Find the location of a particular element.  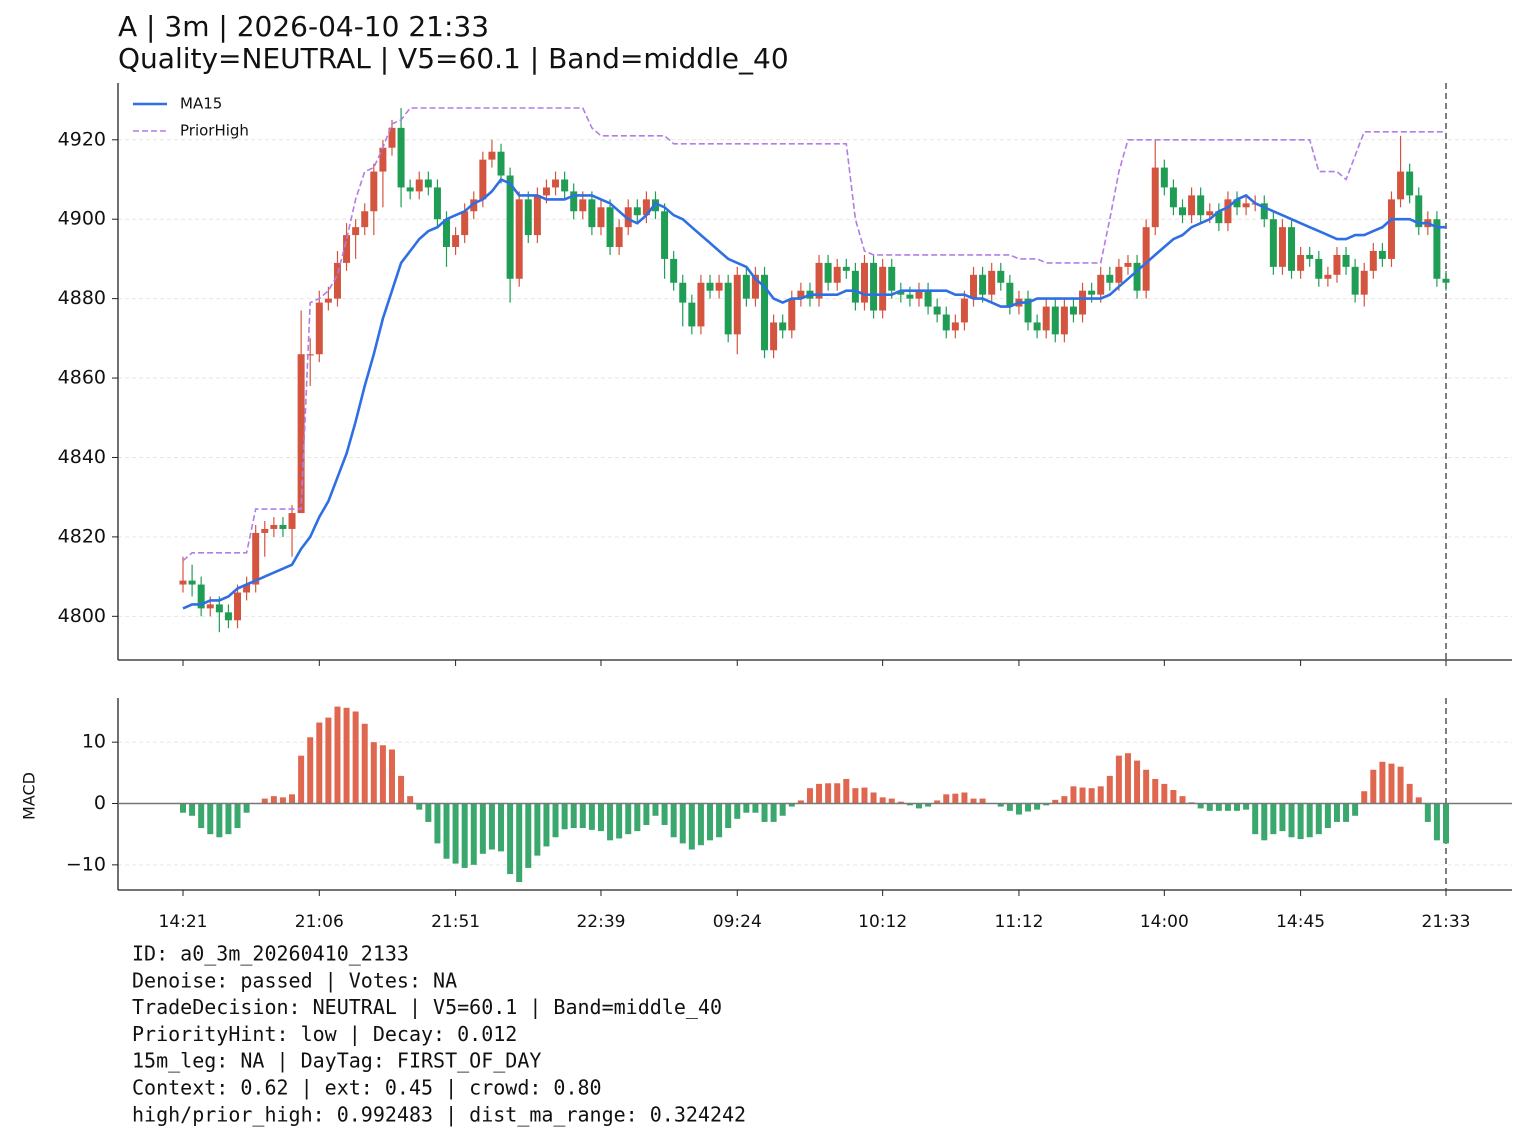

info-line: Context: 0.62 | ext: 0.45 | crowd: 0.80 is located at coordinates (367, 1088).